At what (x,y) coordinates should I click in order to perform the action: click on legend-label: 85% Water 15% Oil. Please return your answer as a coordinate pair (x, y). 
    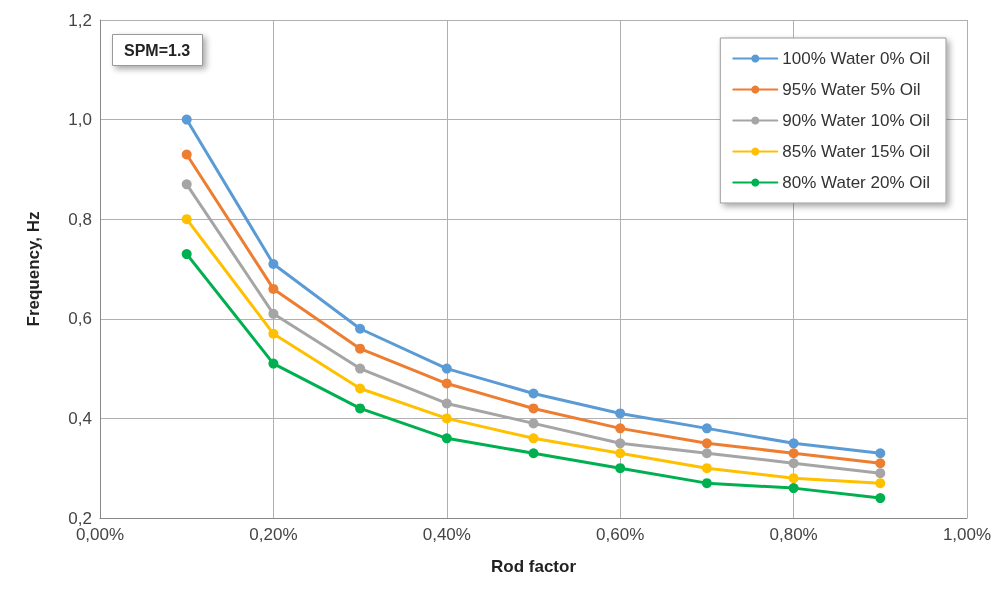
    Looking at the image, I should click on (856, 151).